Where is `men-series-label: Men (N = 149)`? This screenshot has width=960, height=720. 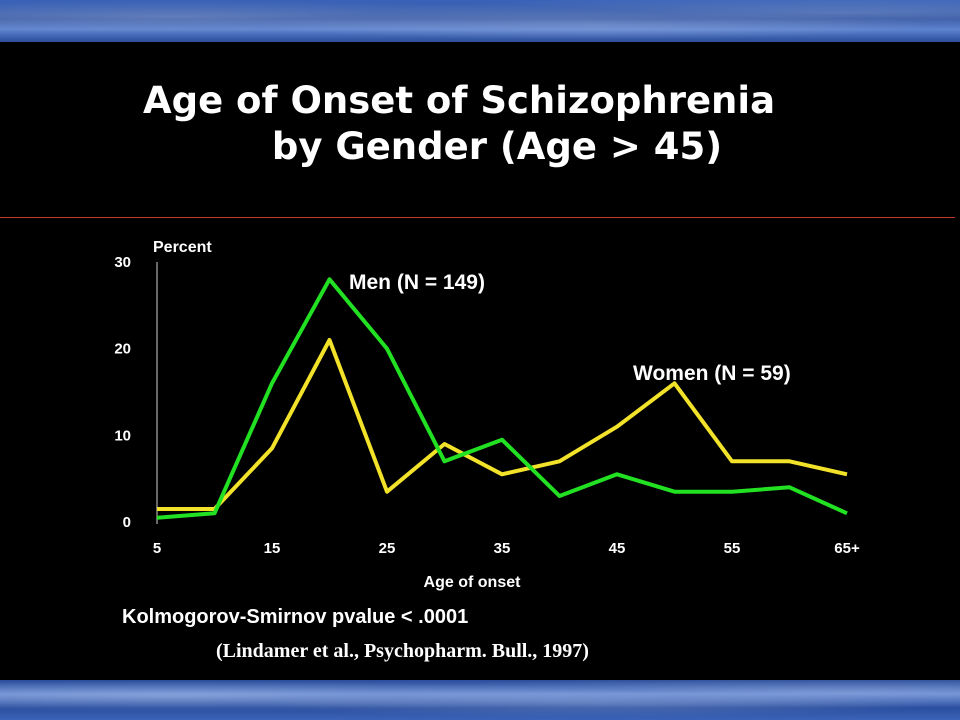 men-series-label: Men (N = 149) is located at coordinates (417, 282).